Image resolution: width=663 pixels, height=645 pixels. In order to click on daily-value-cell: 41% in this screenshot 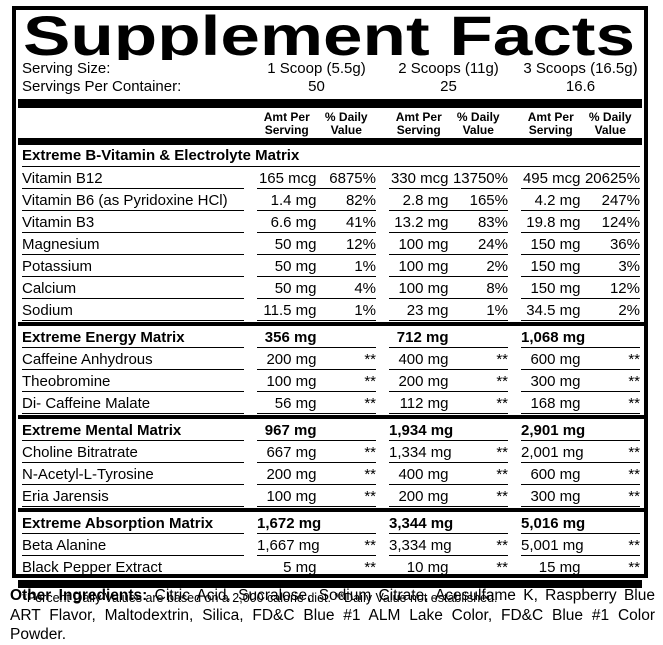, I will do `click(360, 222)`.